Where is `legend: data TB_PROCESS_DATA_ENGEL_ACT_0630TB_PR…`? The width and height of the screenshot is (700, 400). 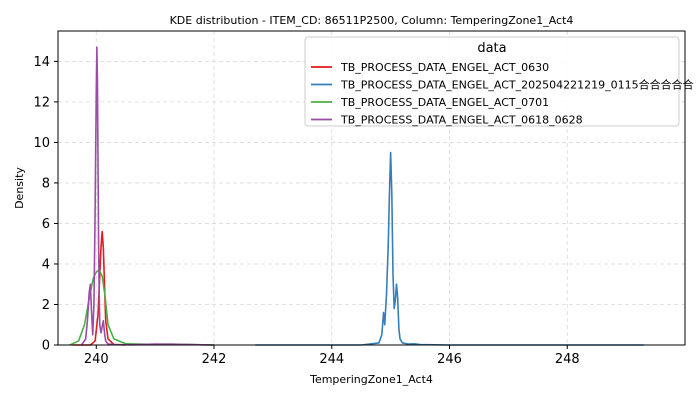 legend: data TB_PROCESS_DATA_ENGEL_ACT_0630TB_PR… is located at coordinates (499, 81).